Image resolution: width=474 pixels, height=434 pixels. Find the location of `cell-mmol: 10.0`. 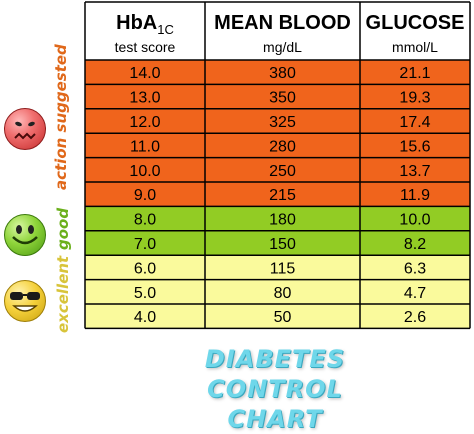

cell-mmol: 10.0 is located at coordinates (414, 220).